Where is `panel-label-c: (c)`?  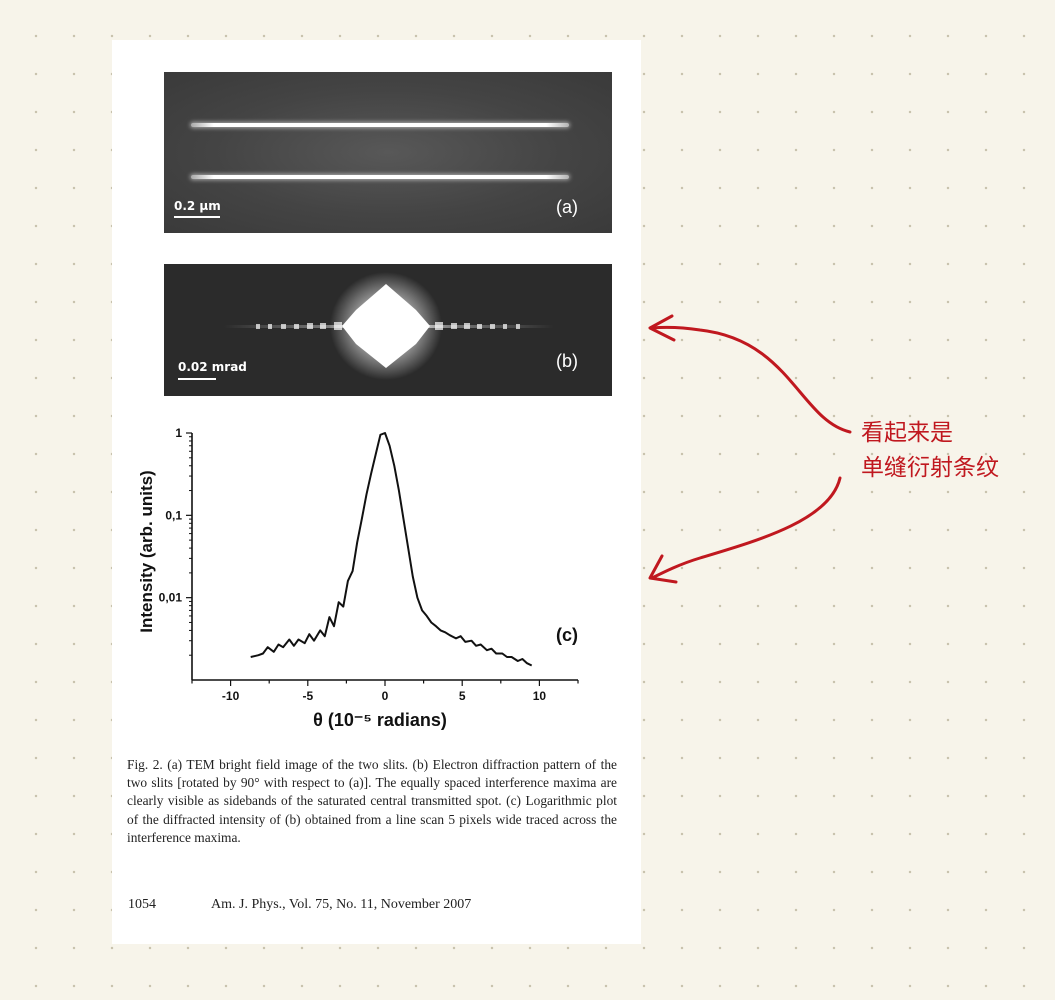
panel-label-c: (c) is located at coordinates (567, 635).